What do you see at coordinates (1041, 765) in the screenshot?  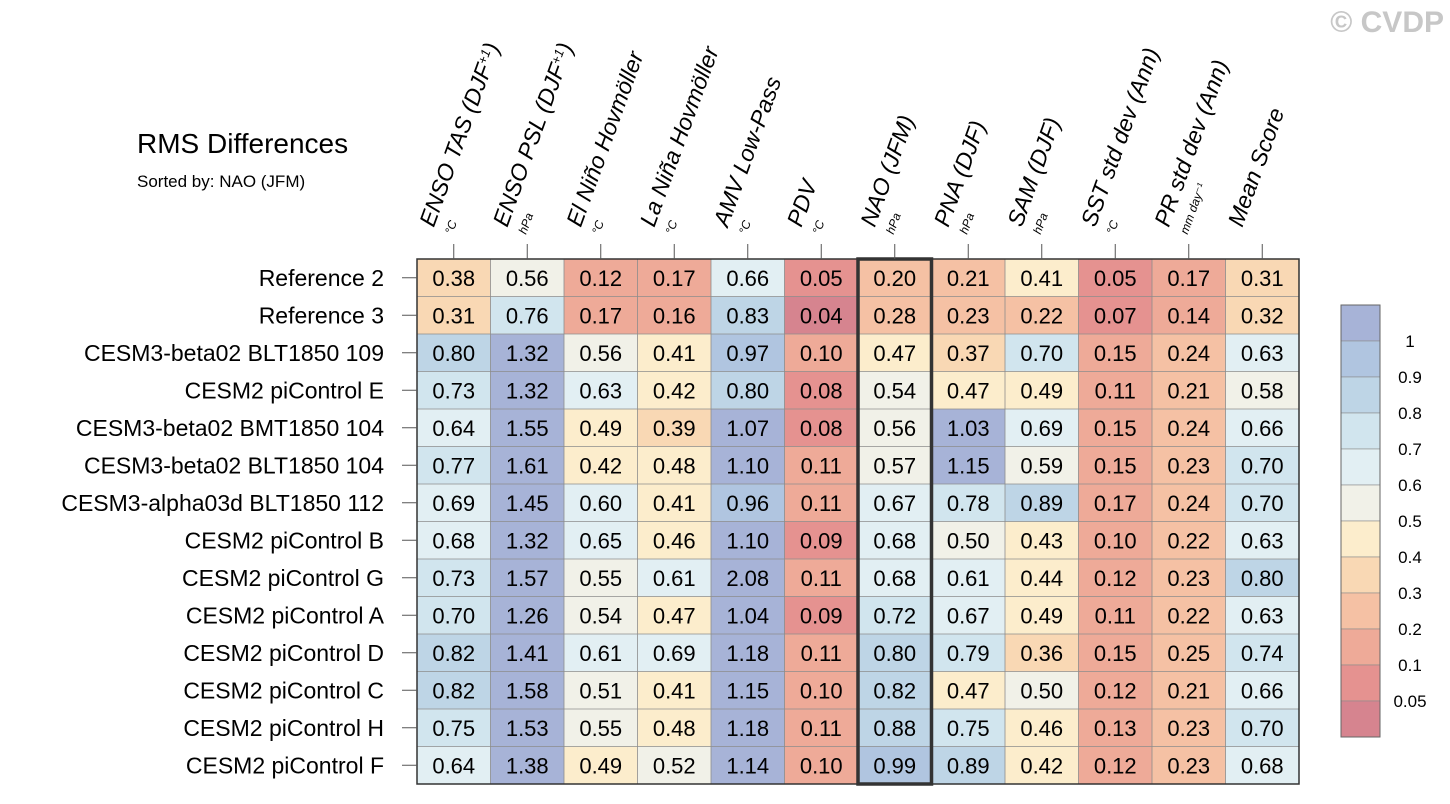 I see `cell-value: 0.42` at bounding box center [1041, 765].